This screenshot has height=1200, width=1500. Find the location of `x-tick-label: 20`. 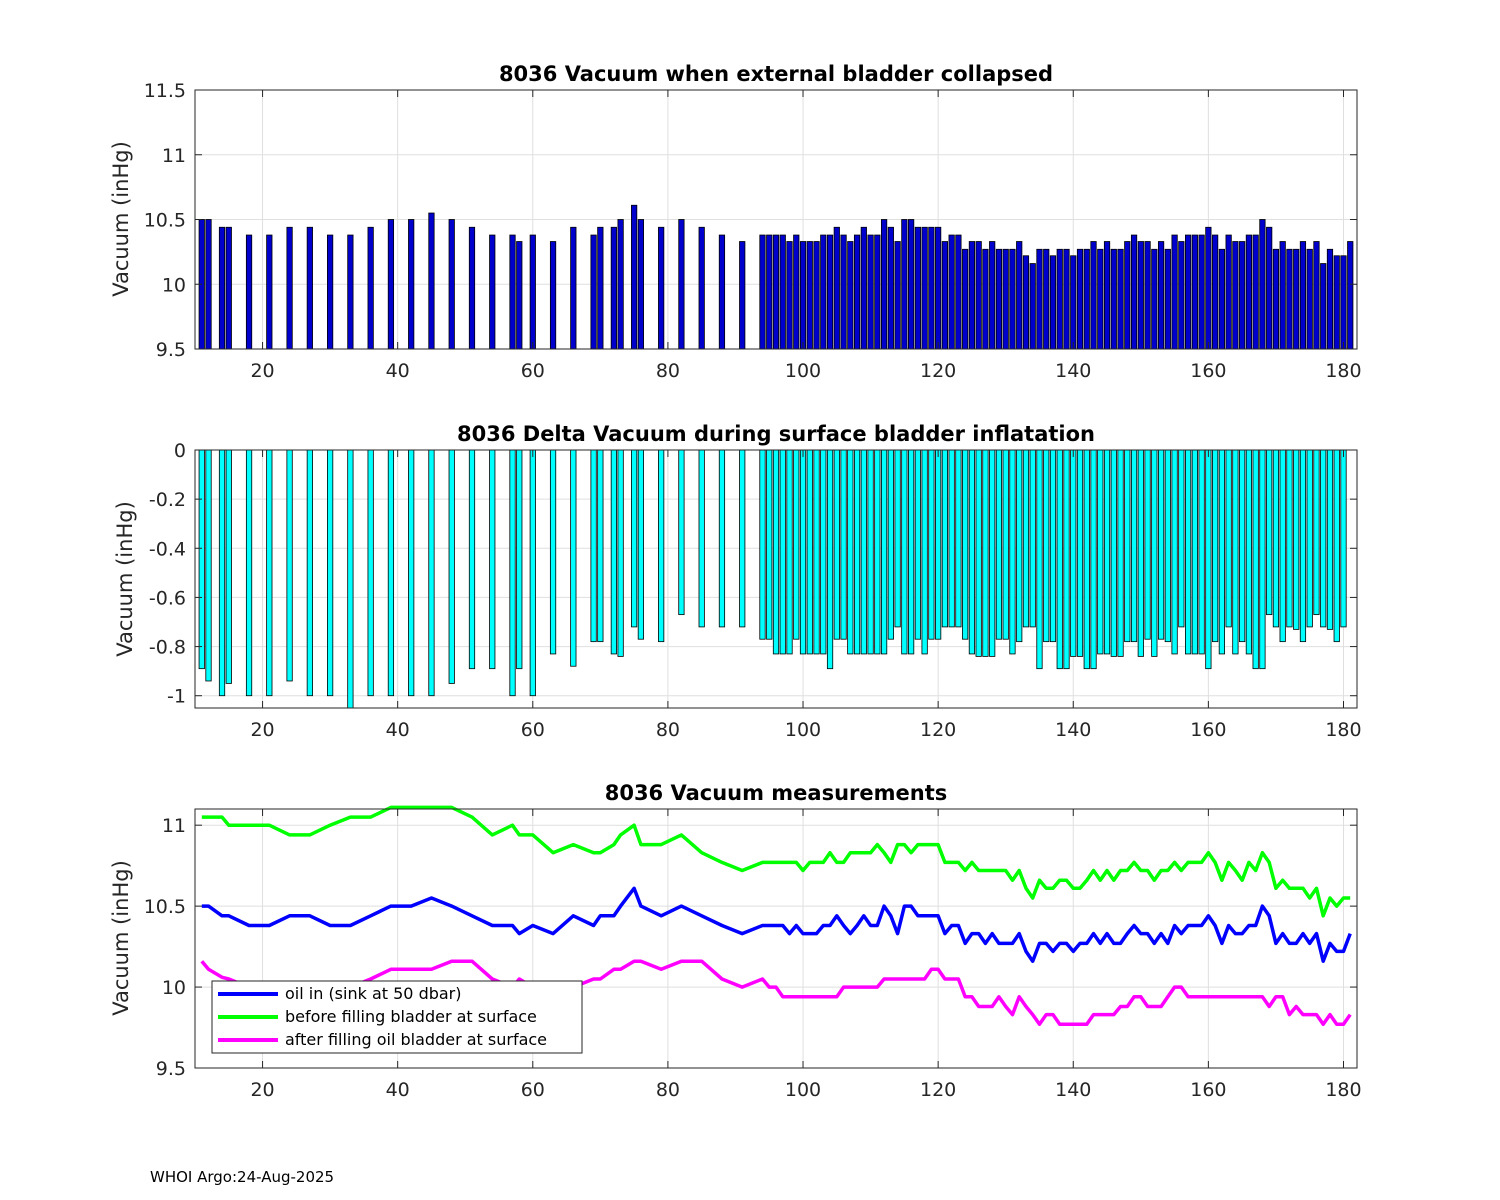

x-tick-label: 20 is located at coordinates (262, 1090).